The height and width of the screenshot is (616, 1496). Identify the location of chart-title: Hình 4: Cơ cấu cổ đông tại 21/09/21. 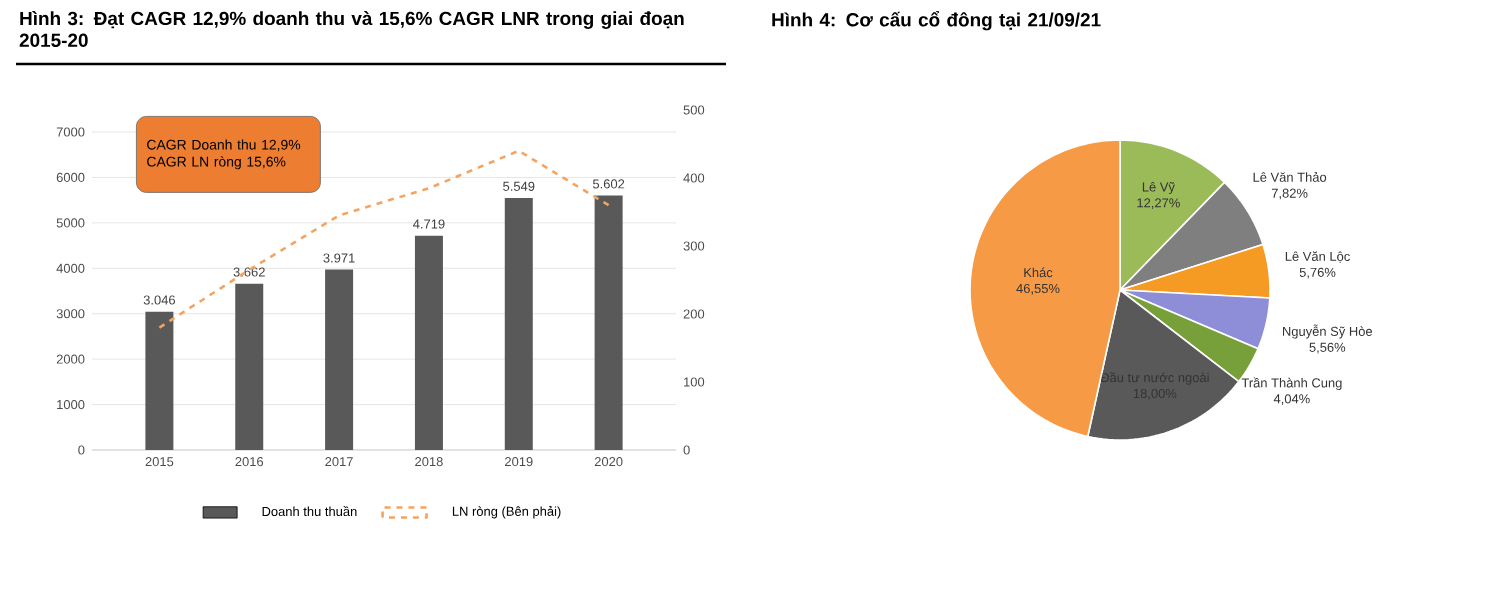
(936, 21).